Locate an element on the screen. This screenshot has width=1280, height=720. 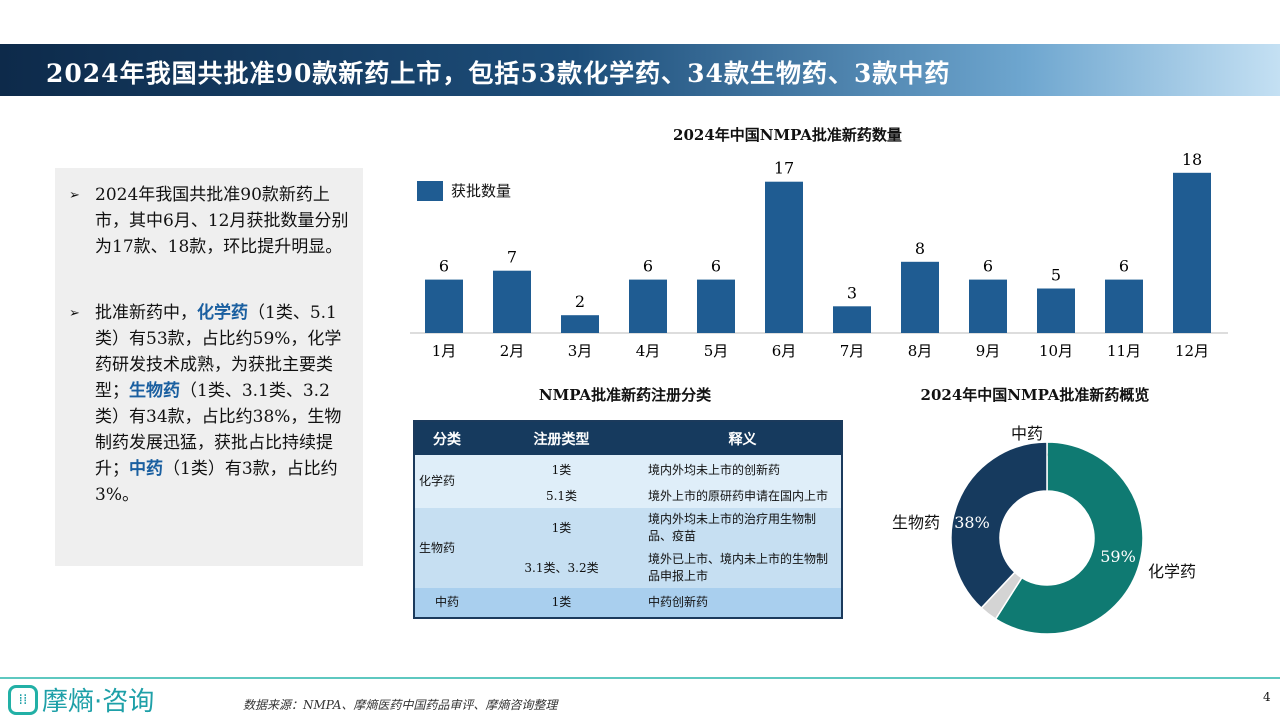
x-tick-label: 9月 is located at coordinates (988, 351).